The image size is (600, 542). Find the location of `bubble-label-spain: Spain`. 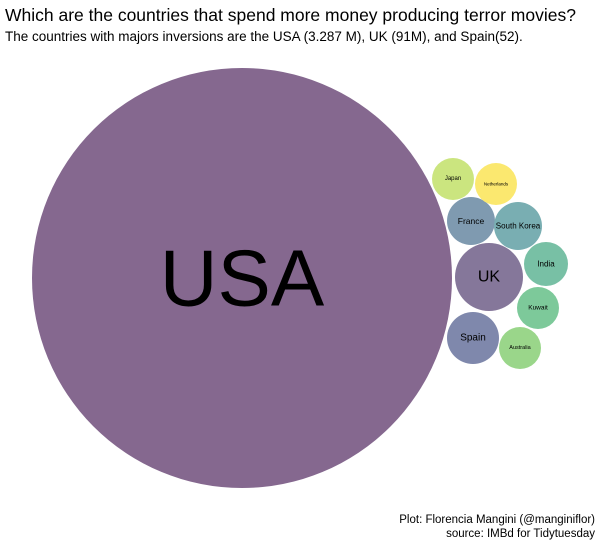

bubble-label-spain: Spain is located at coordinates (473, 338).